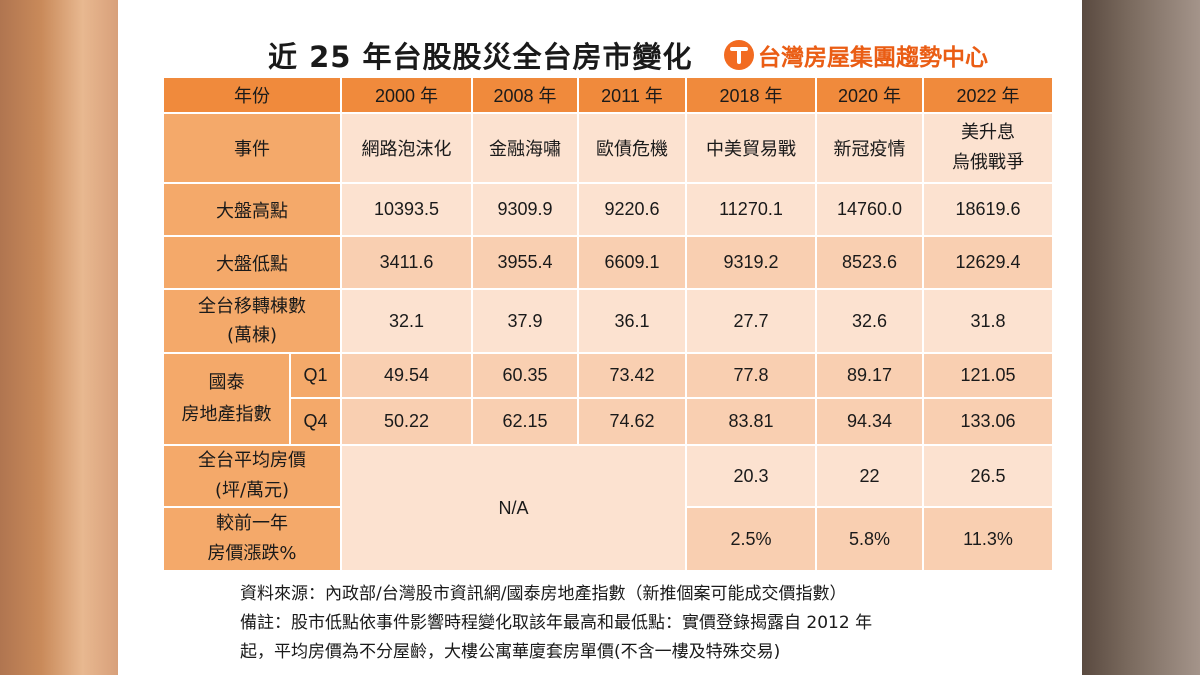 The image size is (1200, 675). What do you see at coordinates (525, 321) in the screenshot?
I see `transfer-cell: 37.9` at bounding box center [525, 321].